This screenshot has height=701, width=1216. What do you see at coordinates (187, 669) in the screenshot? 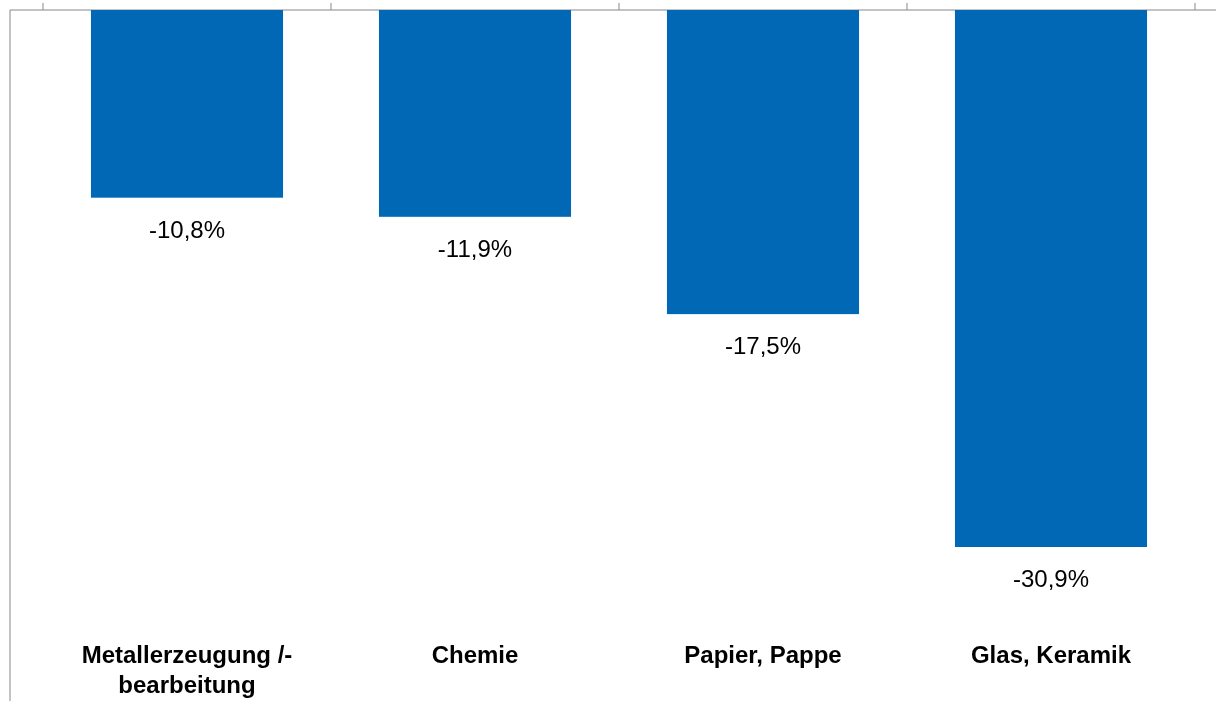
I see `x-tick-label: Metallerzeugung /-bearbeitung` at bounding box center [187, 669].